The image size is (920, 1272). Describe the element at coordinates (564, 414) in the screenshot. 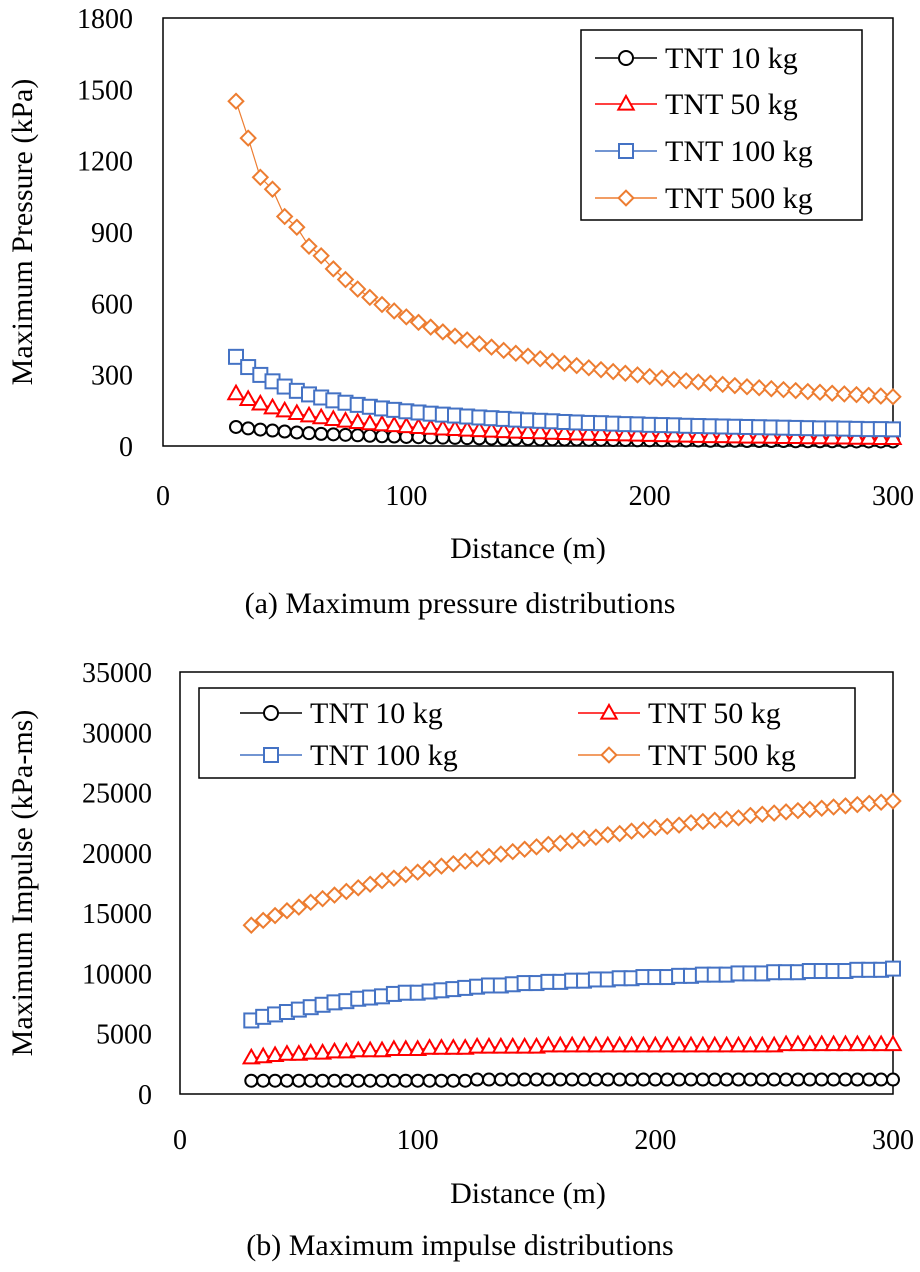

I see `series-tnt-50-kg` at that location.